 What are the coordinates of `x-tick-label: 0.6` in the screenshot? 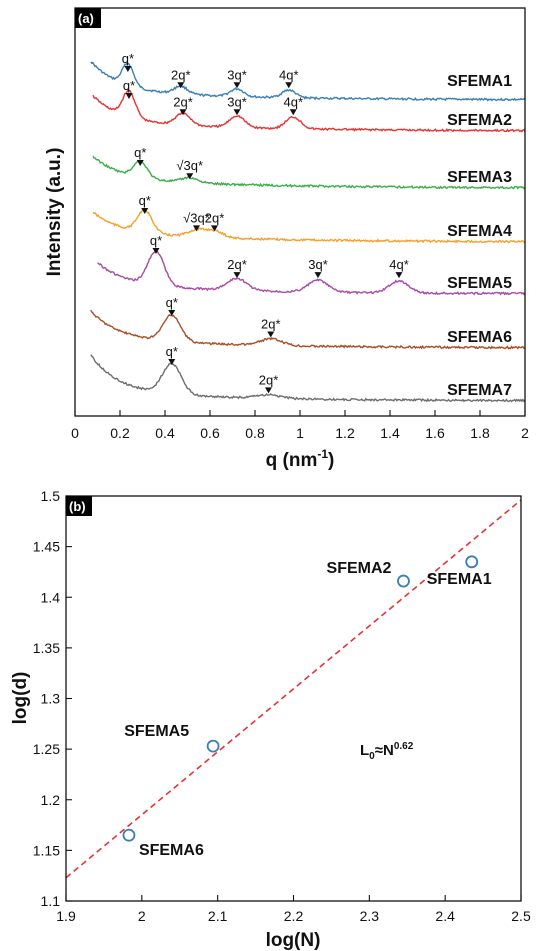 It's located at (210, 433).